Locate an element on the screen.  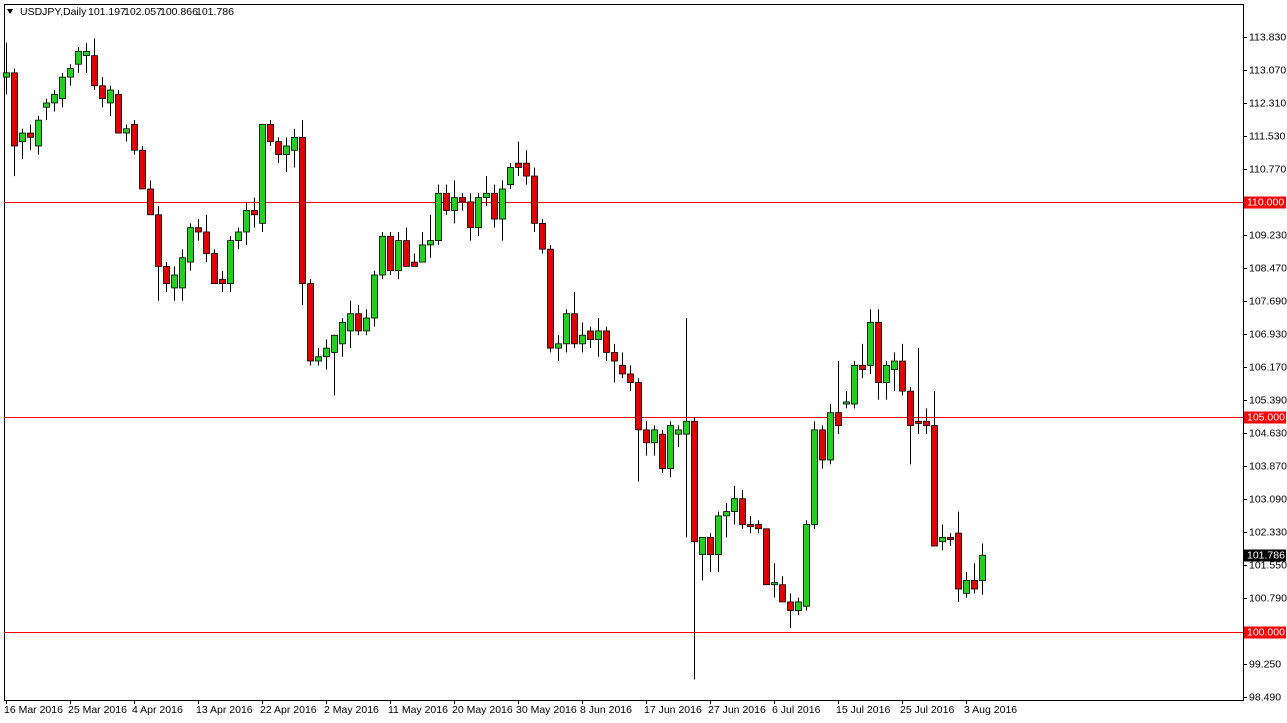
level-label: 105.000 is located at coordinates (1266, 417).